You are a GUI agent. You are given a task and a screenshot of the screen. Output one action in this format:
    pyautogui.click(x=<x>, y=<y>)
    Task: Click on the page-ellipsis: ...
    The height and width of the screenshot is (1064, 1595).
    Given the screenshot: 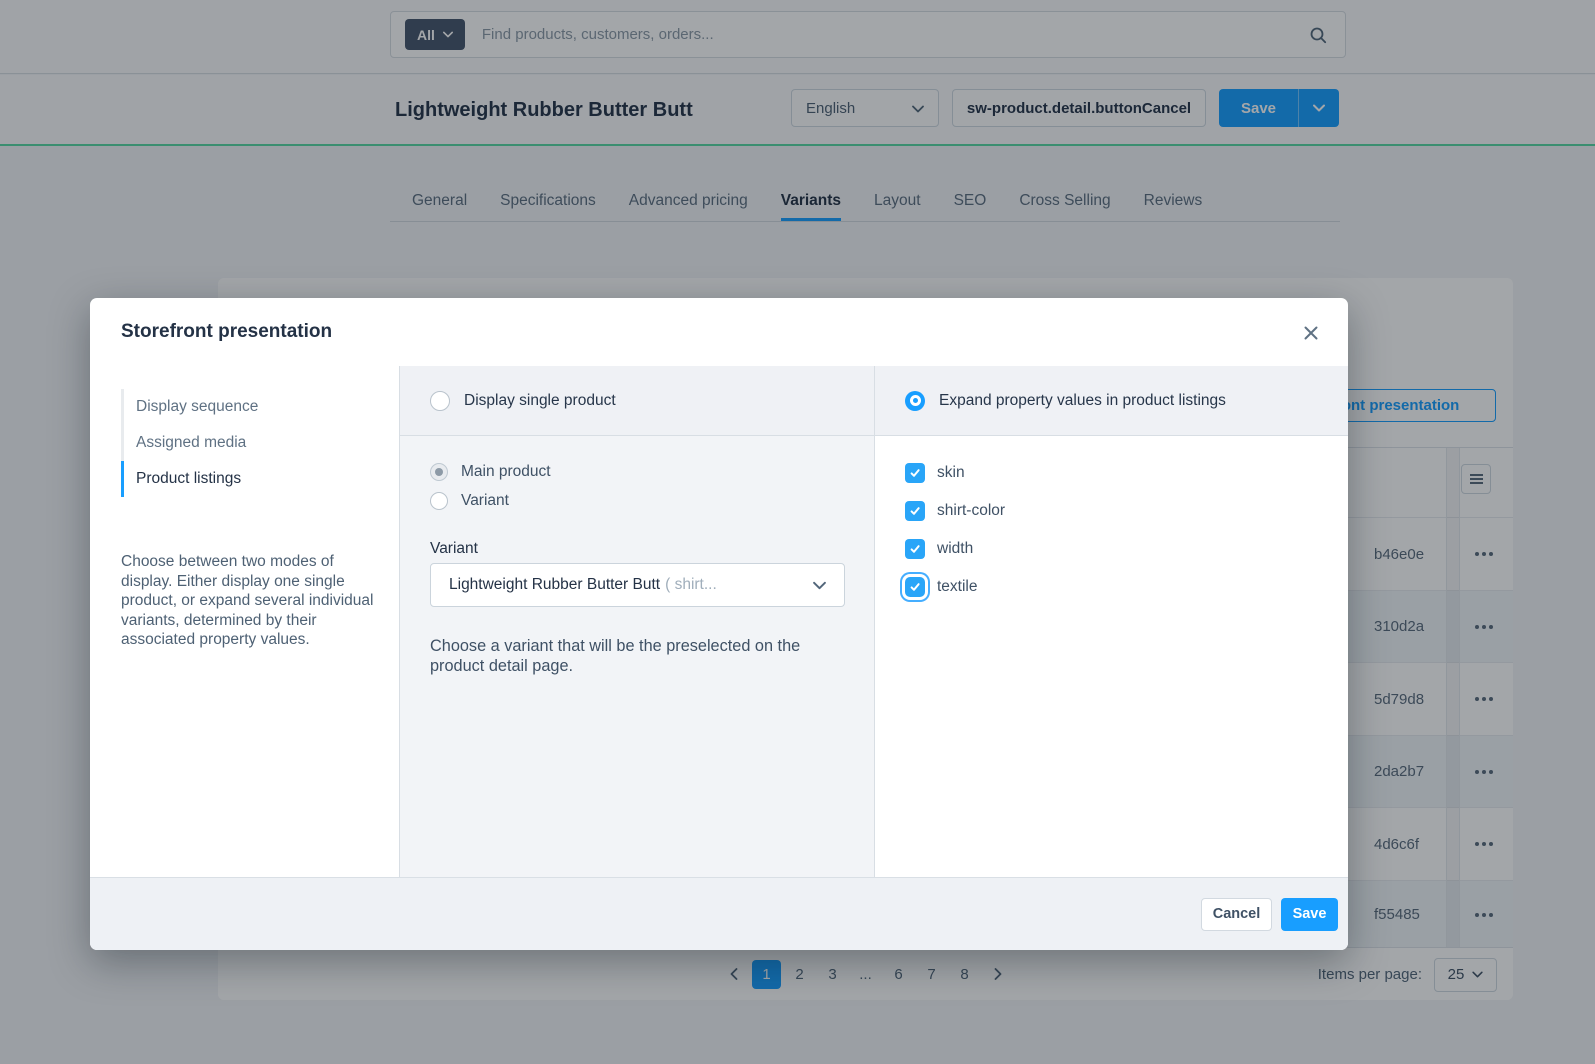 What is the action you would take?
    pyautogui.click(x=865, y=974)
    